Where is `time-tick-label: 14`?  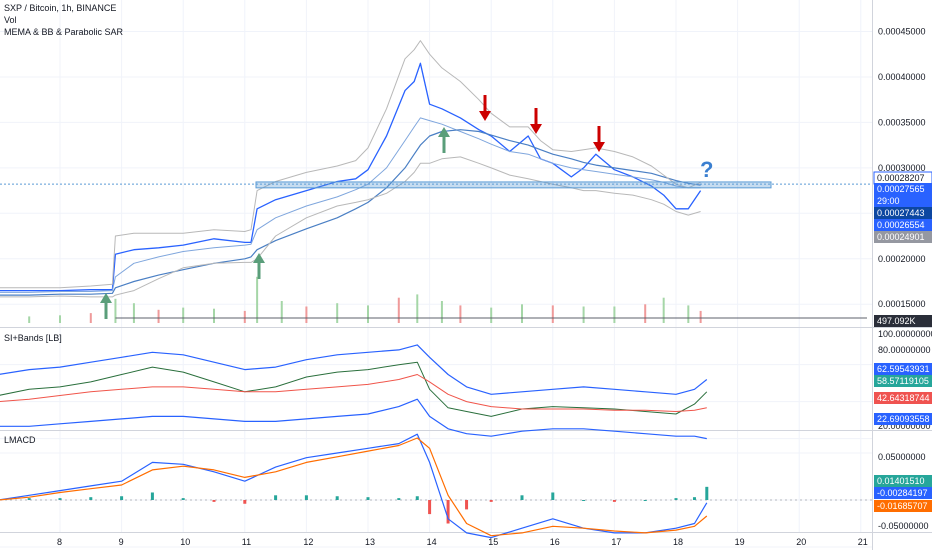 time-tick-label: 14 is located at coordinates (432, 542).